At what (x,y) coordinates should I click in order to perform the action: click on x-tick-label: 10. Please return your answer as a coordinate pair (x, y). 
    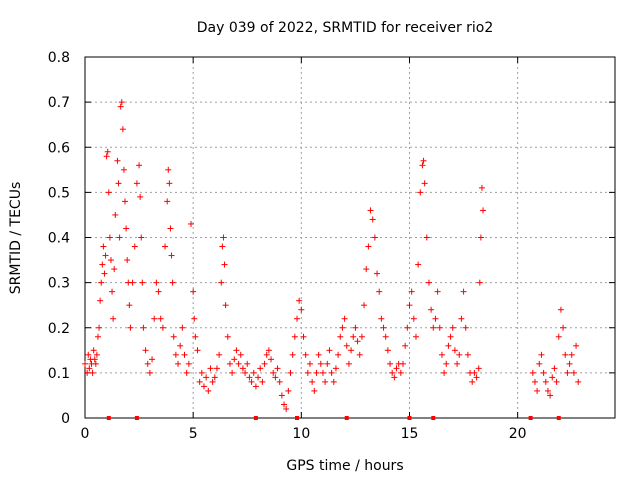
    Looking at the image, I should click on (301, 434).